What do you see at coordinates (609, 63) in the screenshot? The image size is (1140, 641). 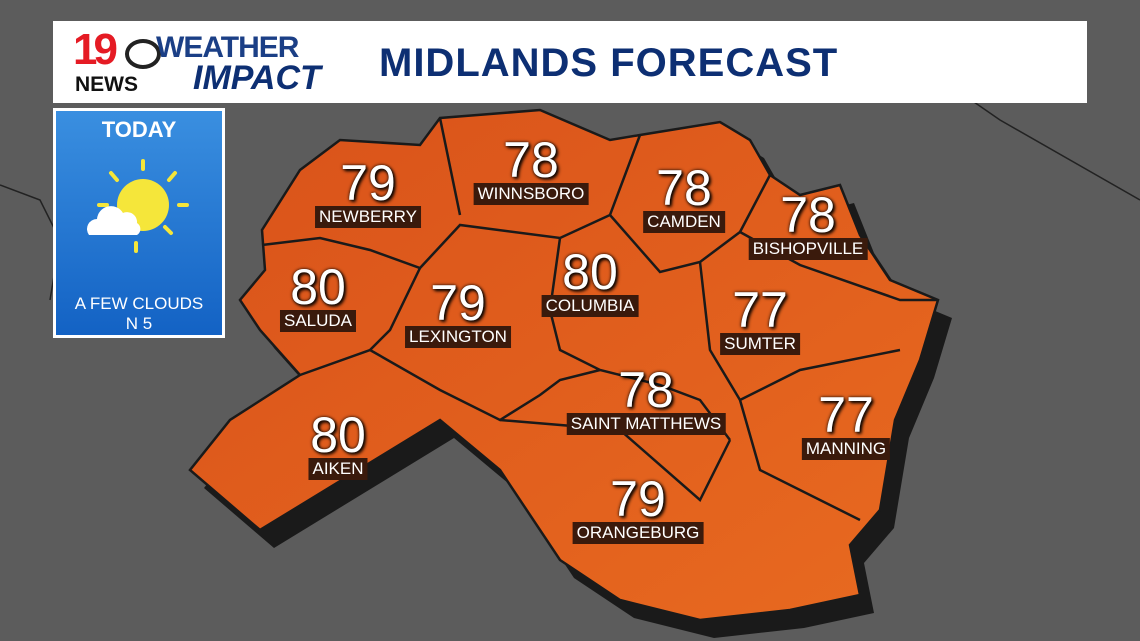 I see `page-title: MIDLANDS FORECAST` at bounding box center [609, 63].